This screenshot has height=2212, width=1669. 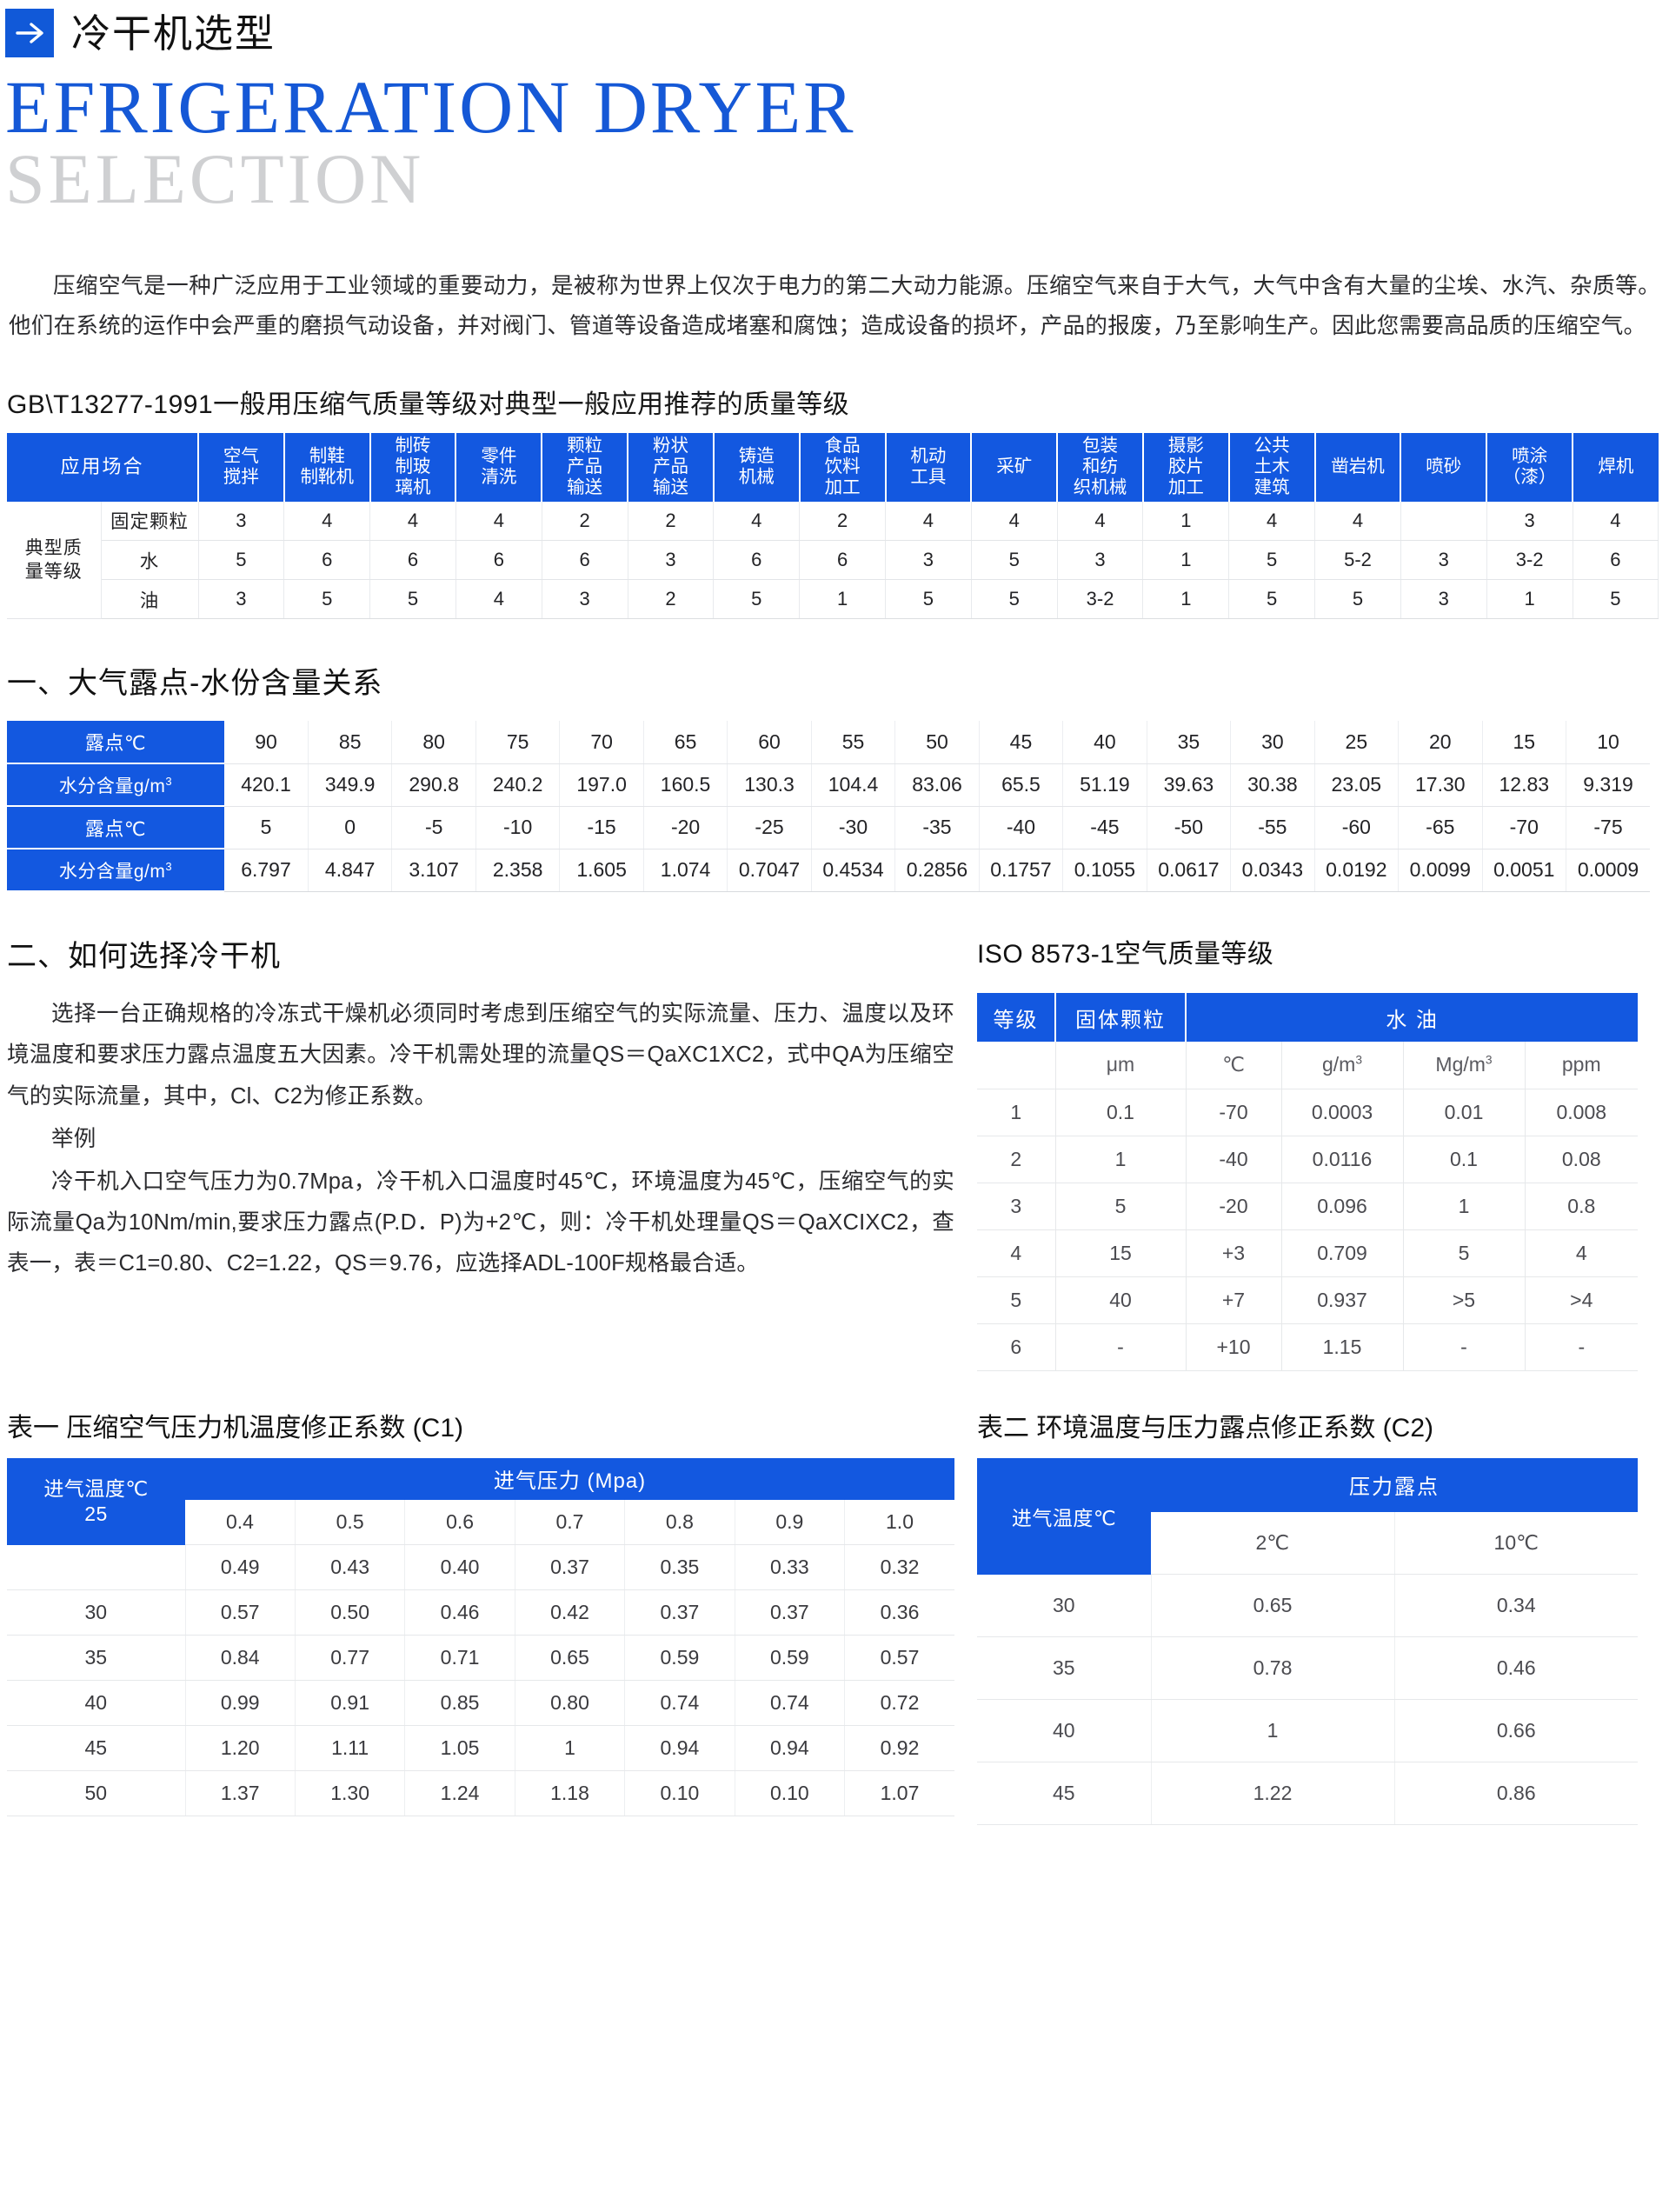 I want to click on cell: 0.1055, so click(x=1104, y=870).